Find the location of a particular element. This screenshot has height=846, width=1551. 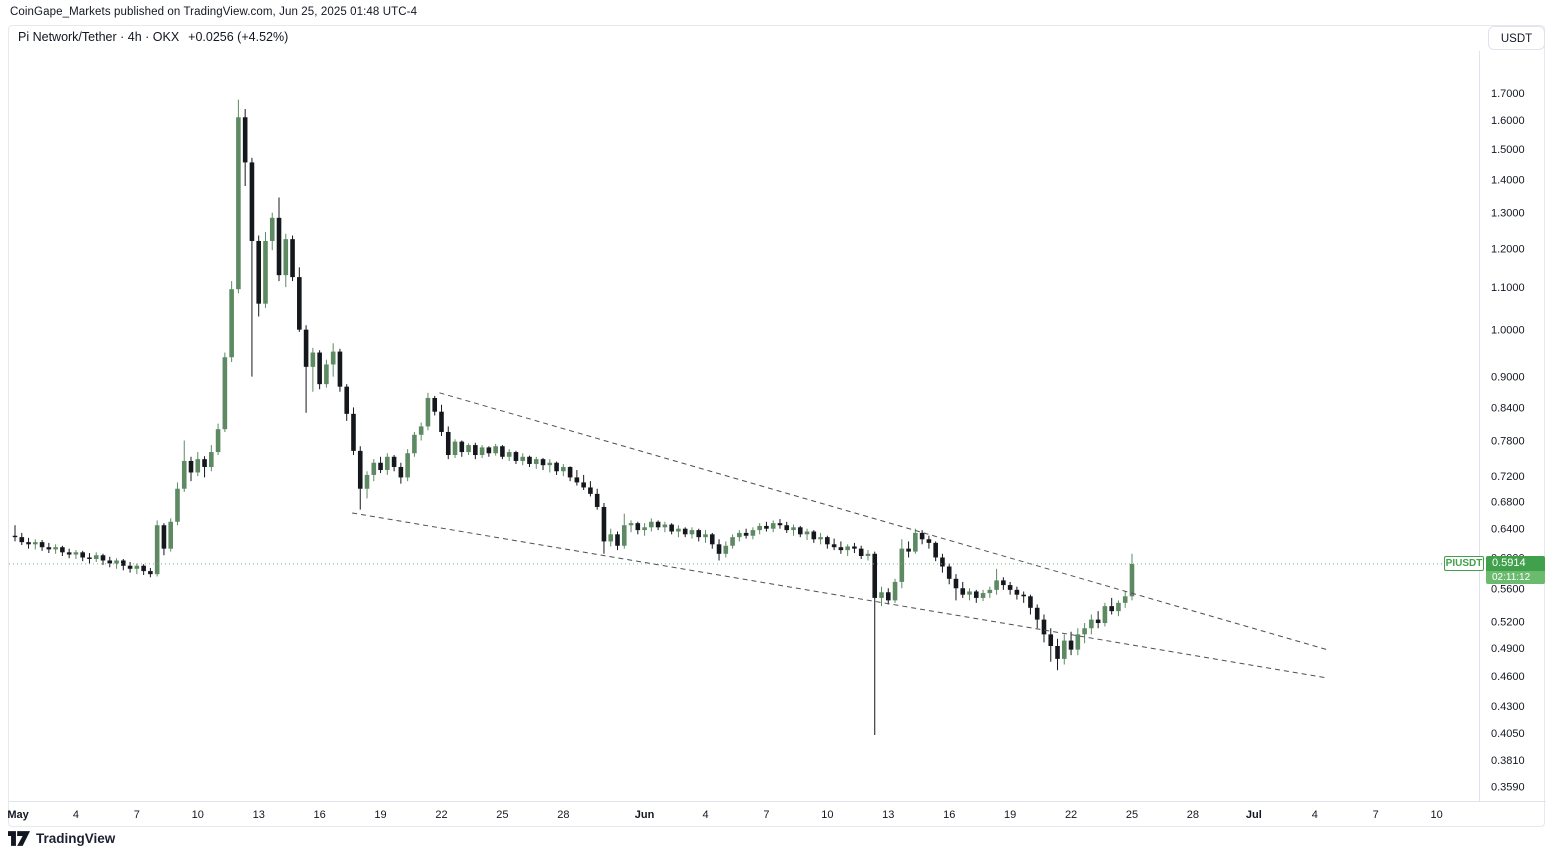

y-axis-label: 0.4600 is located at coordinates (1508, 677).